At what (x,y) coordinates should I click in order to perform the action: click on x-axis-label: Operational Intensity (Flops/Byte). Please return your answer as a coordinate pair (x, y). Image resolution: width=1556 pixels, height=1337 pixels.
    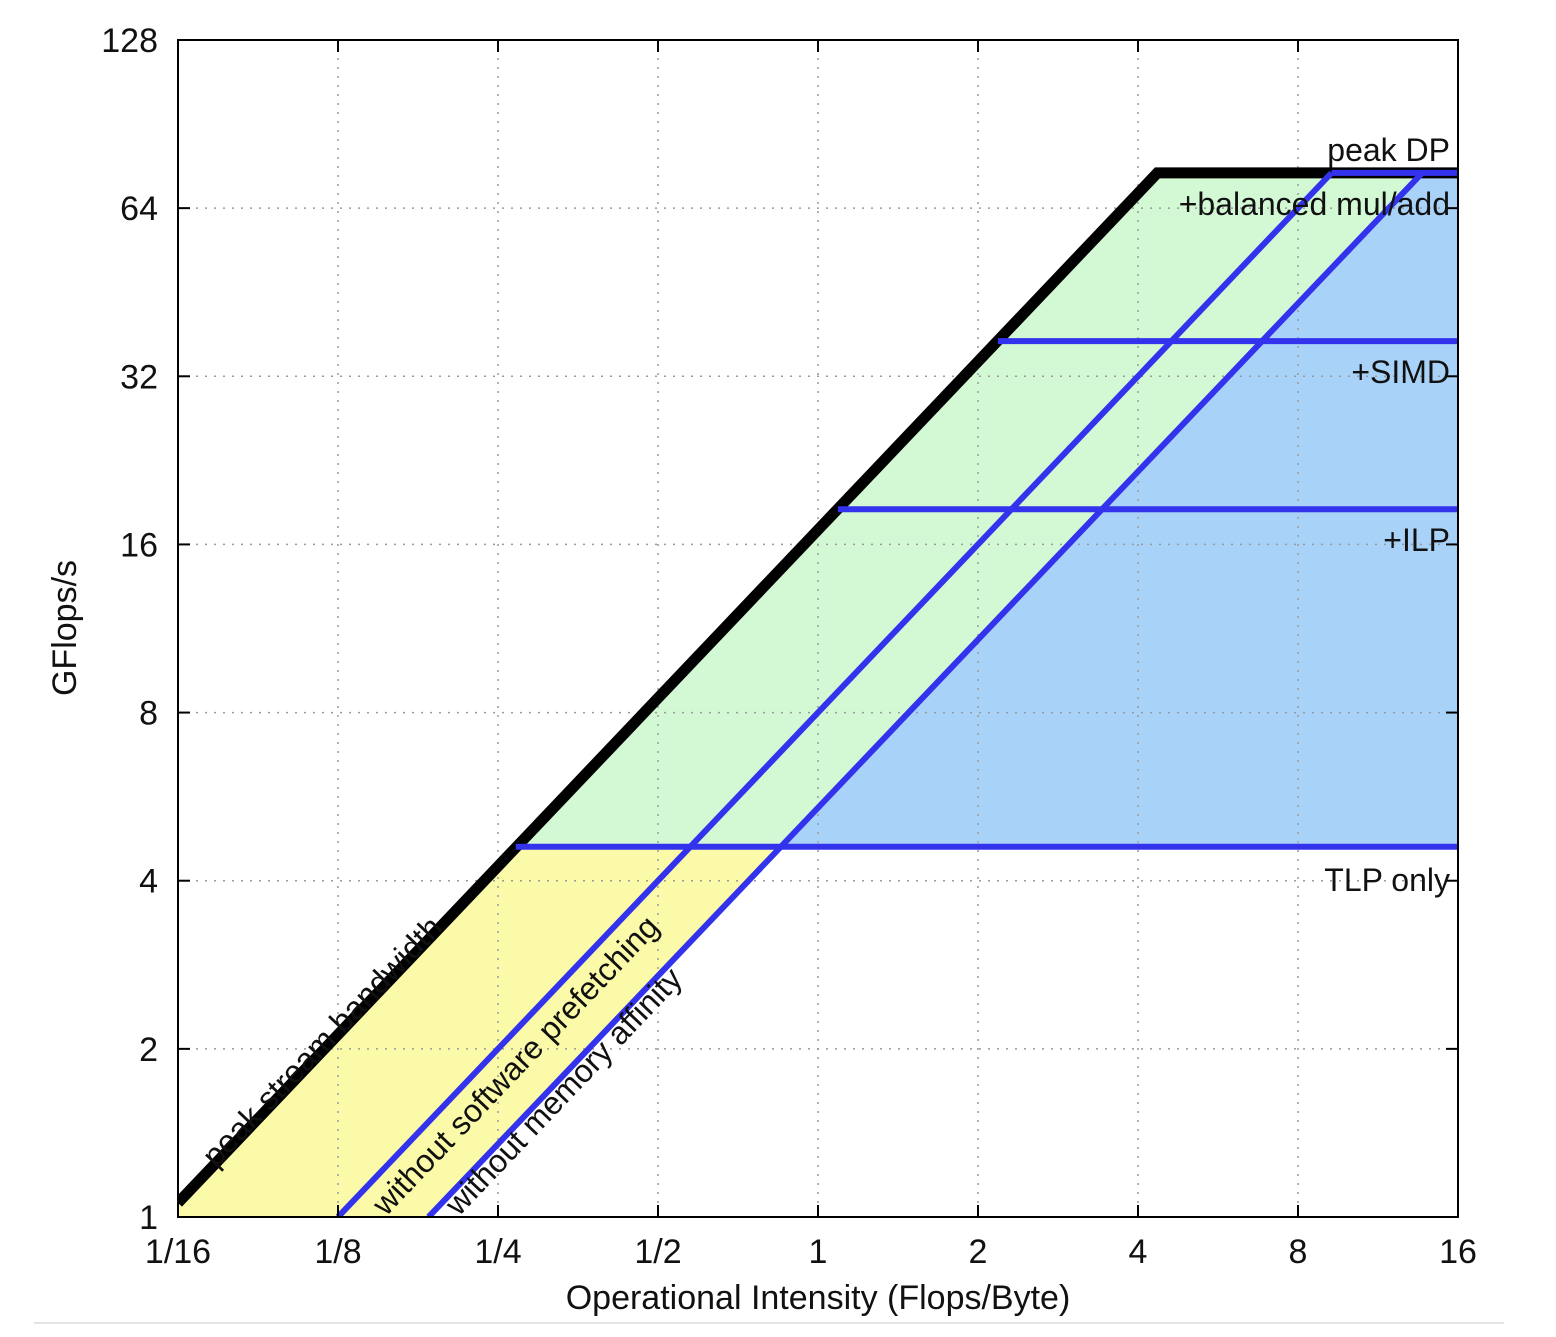
    Looking at the image, I should click on (818, 1298).